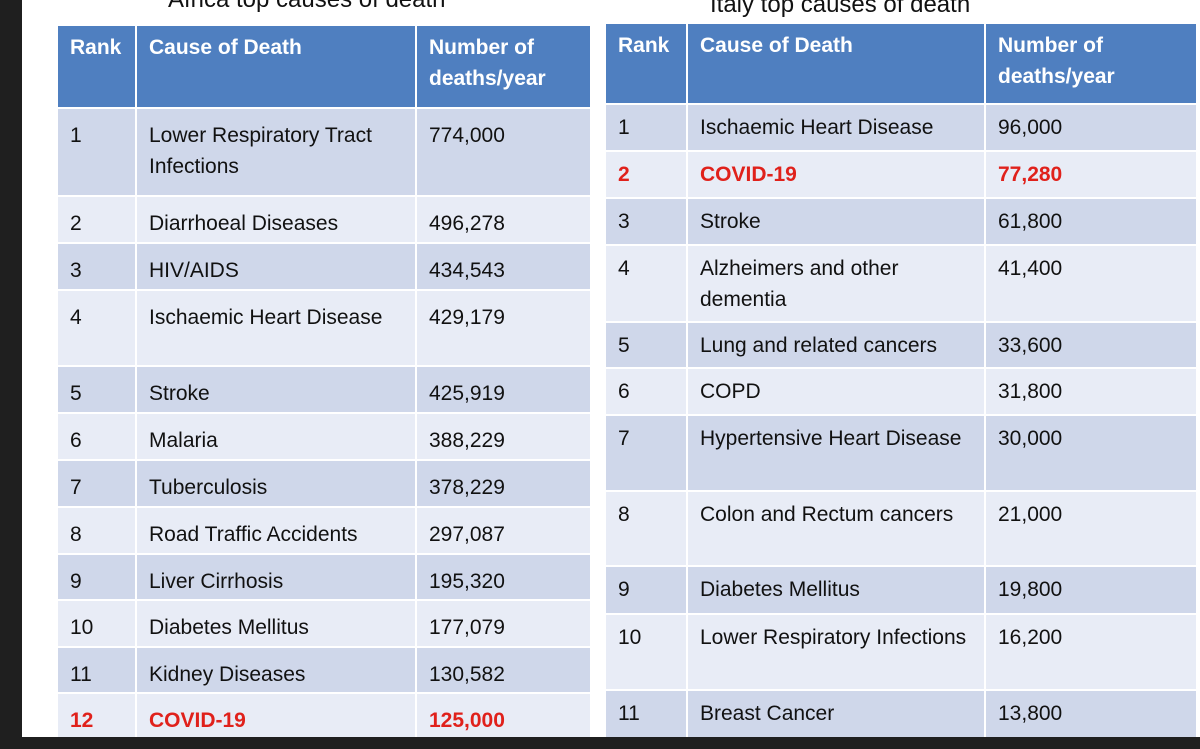 The width and height of the screenshot is (1200, 749). What do you see at coordinates (503, 670) in the screenshot?
I see `deaths-cell: 130,582` at bounding box center [503, 670].